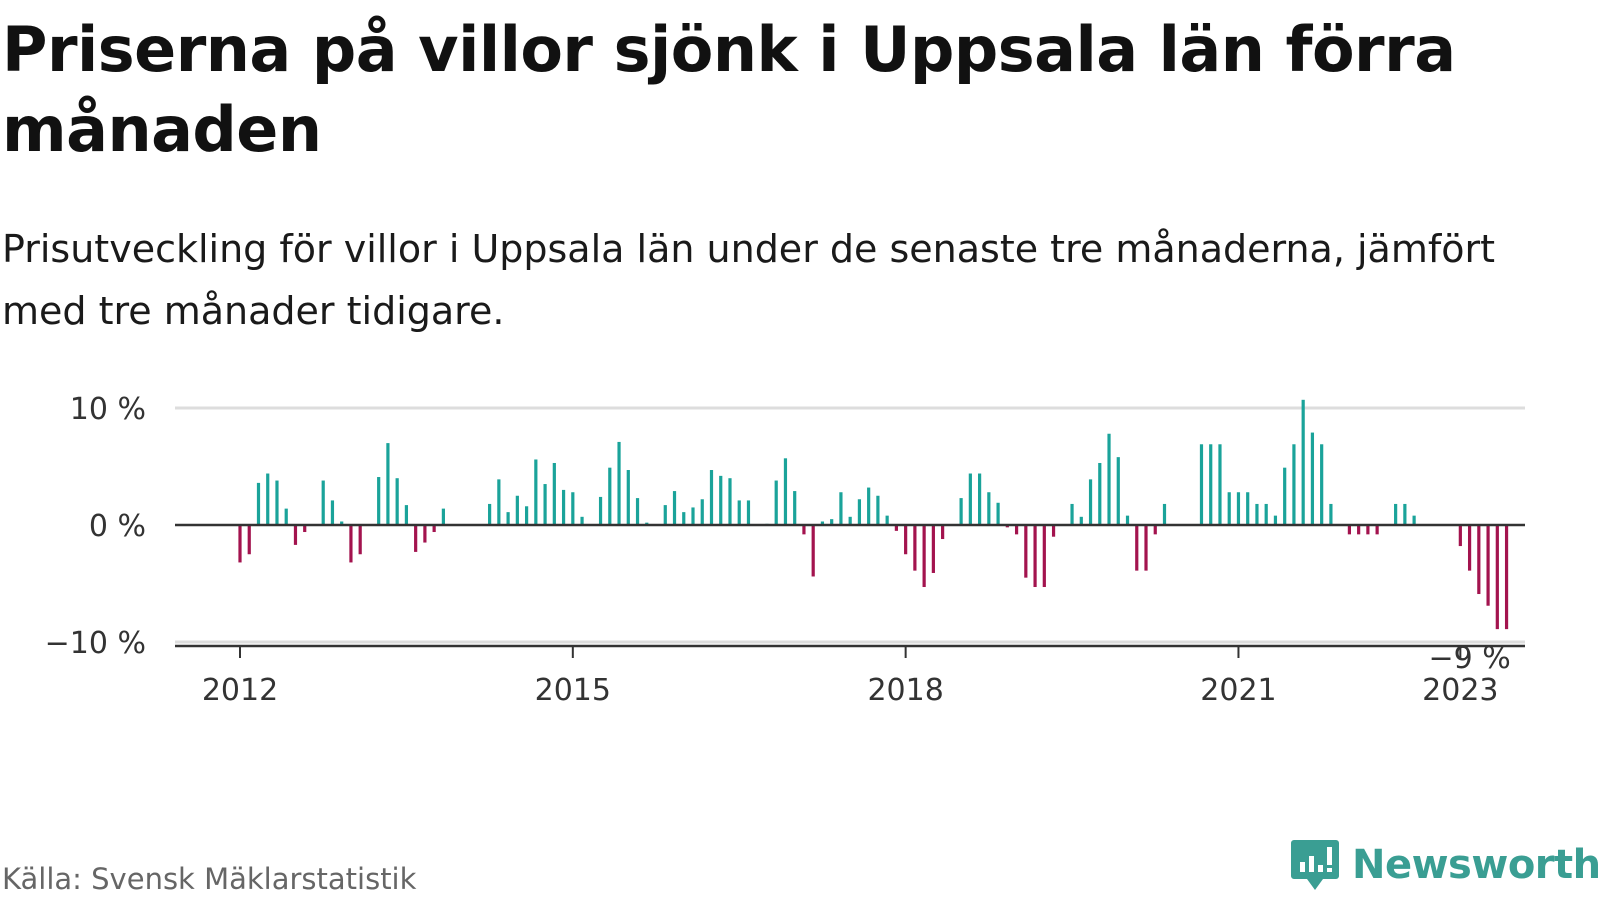 The width and height of the screenshot is (1600, 900). I want to click on source-note: Källa: Svensk Mäklarstatistik, so click(209, 879).